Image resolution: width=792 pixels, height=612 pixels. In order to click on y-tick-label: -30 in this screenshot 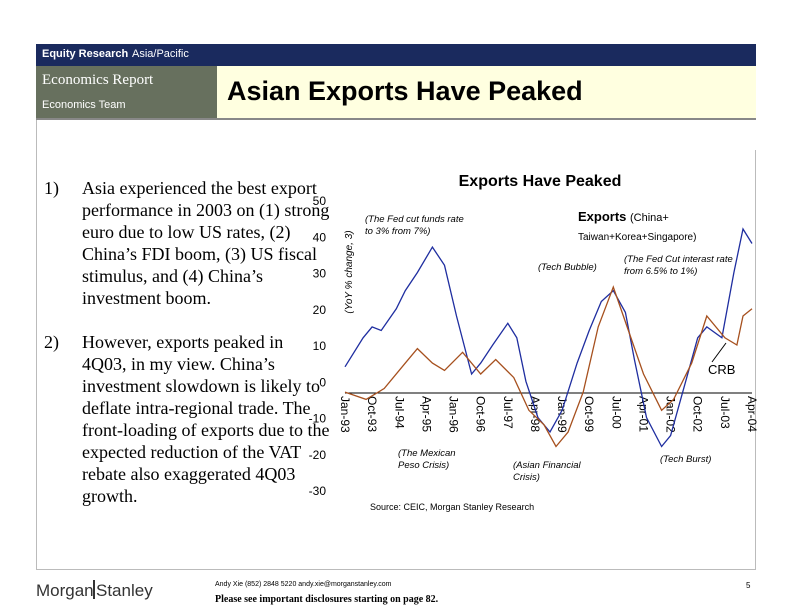, I will do `click(318, 491)`.